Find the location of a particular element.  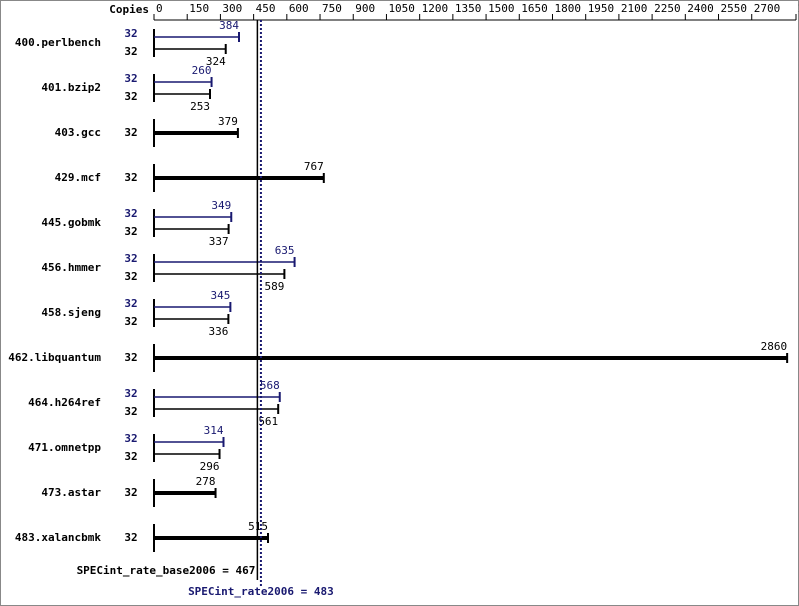

x-tick-label: 1200 is located at coordinates (435, 8).